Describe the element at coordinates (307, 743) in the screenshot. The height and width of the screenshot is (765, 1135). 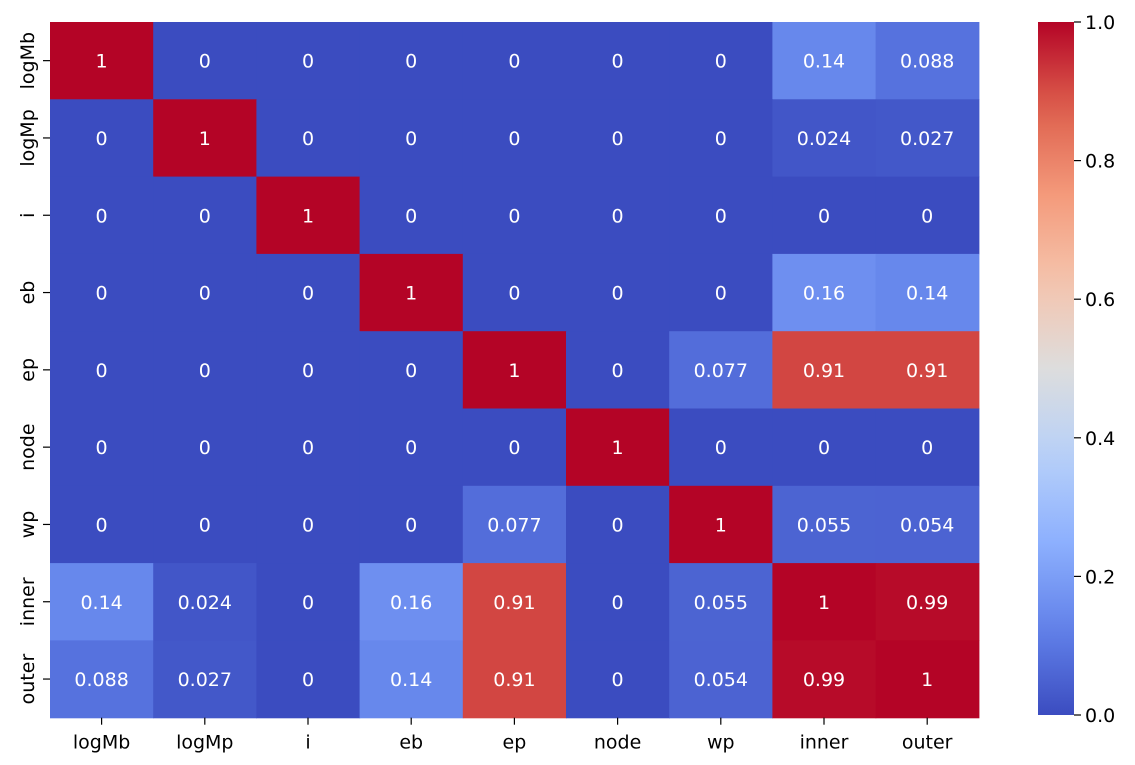
I see `x-tick-label: i` at that location.